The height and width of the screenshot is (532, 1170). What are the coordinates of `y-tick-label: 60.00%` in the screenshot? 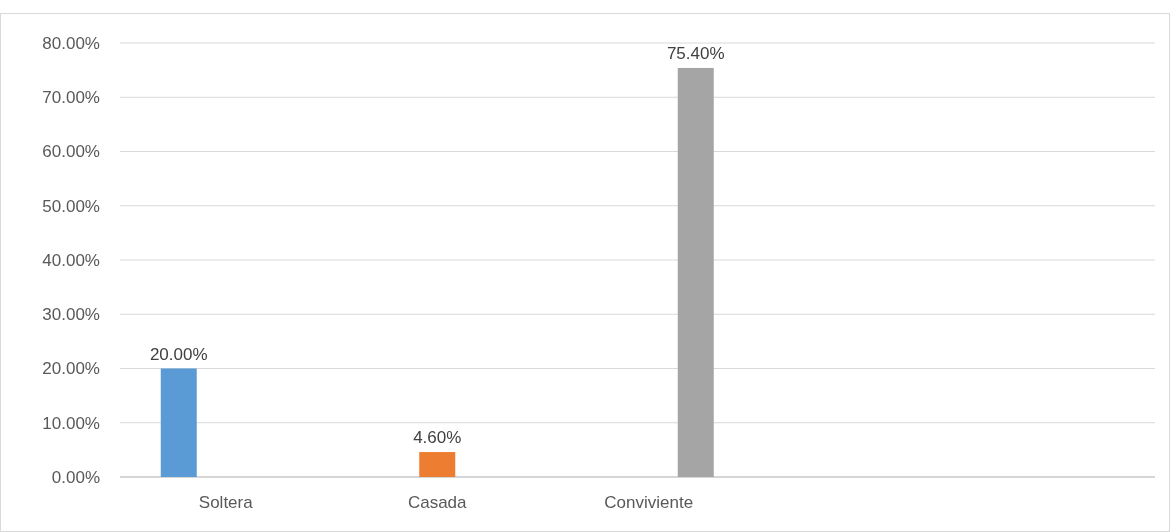 It's located at (71, 152).